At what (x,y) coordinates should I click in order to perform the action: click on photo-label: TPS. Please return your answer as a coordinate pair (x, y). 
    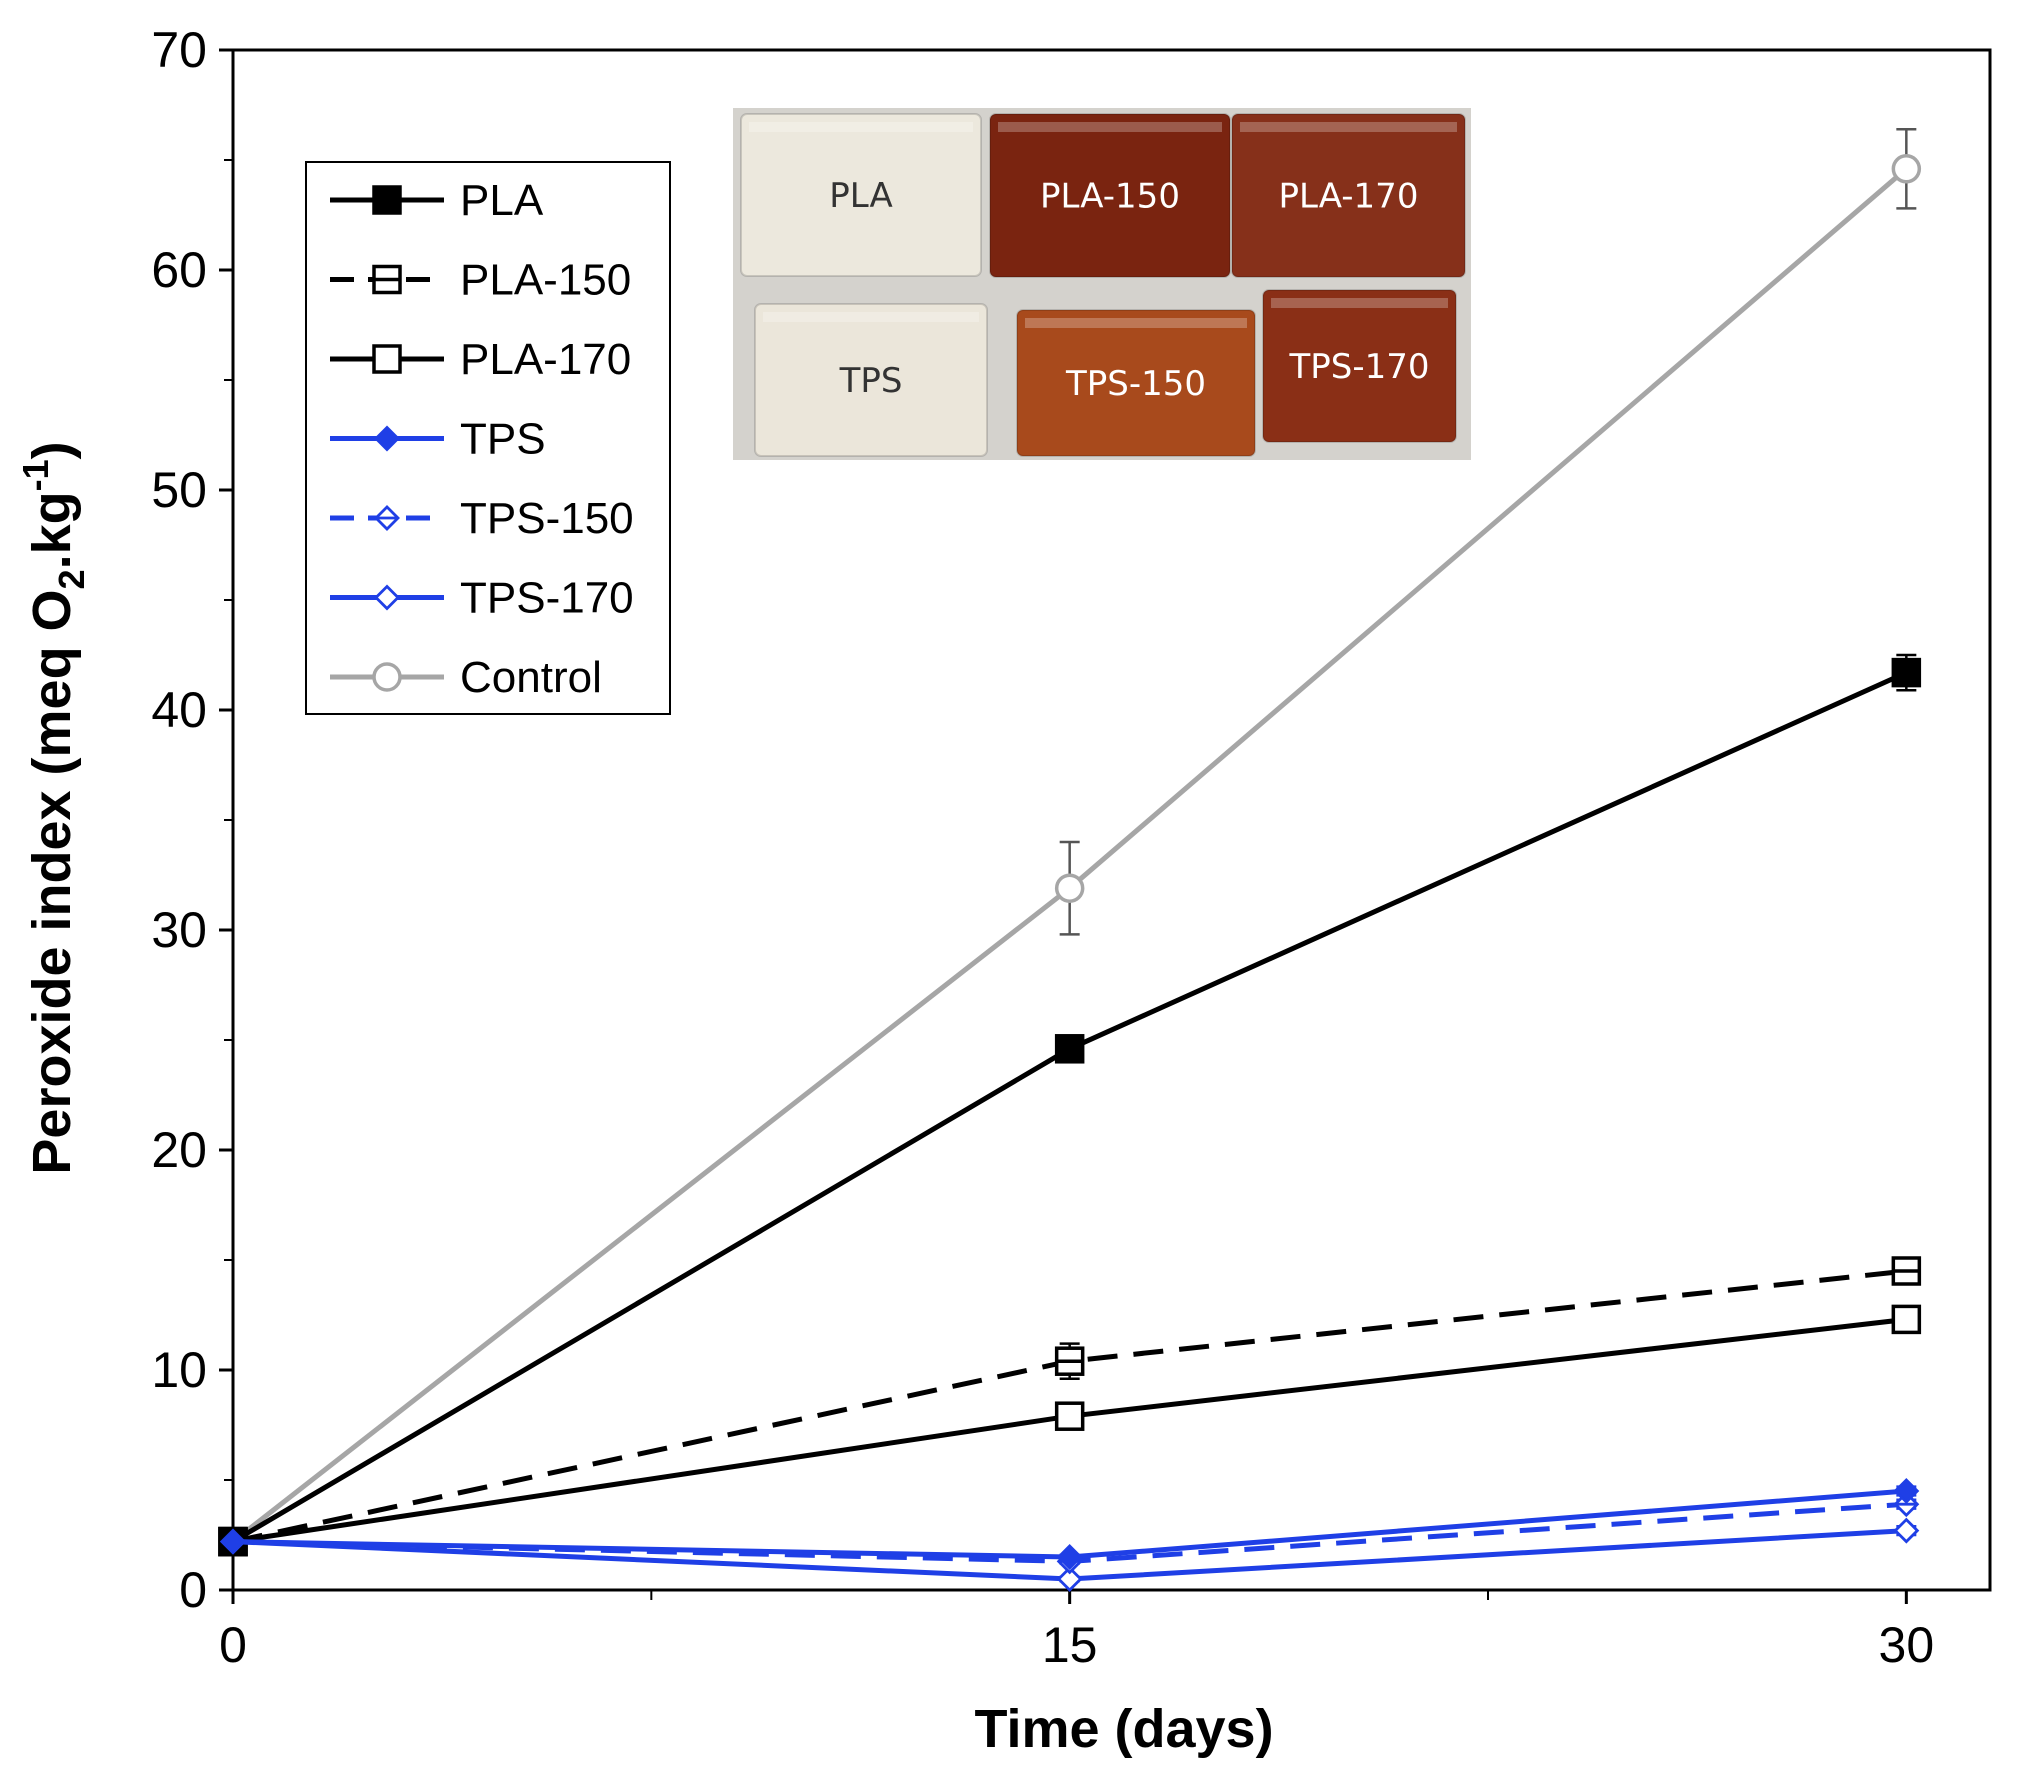
    Looking at the image, I should click on (871, 381).